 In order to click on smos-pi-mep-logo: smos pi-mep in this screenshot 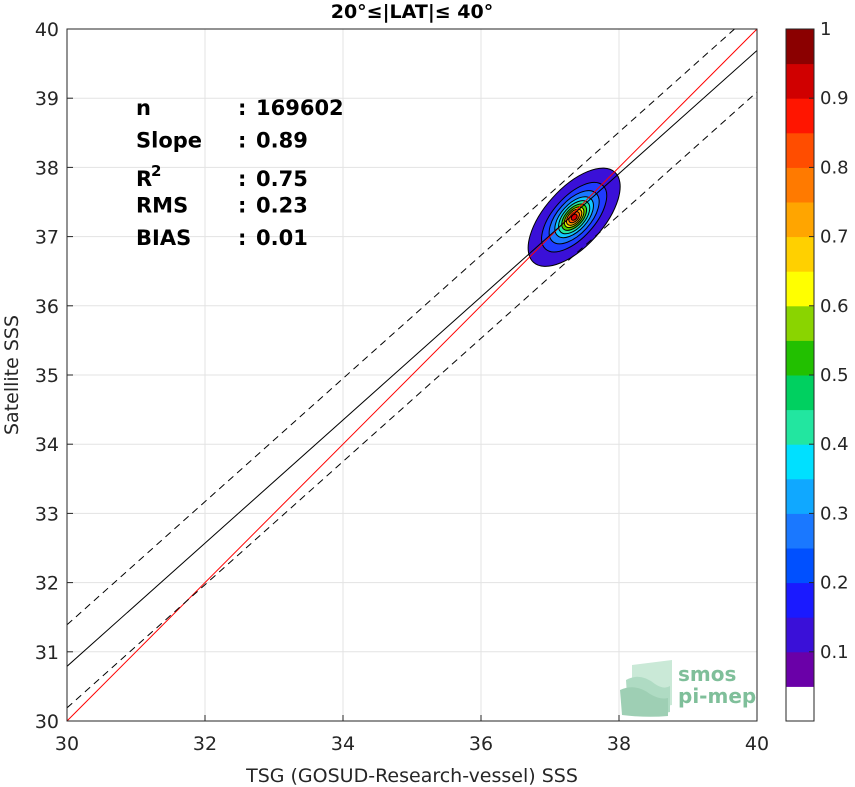, I will do `click(688, 688)`.